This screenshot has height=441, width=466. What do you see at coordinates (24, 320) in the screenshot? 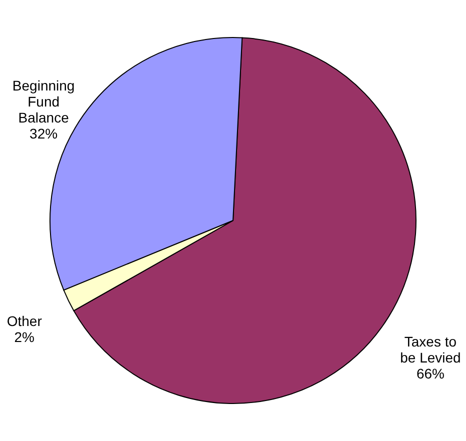
I see `slice-label: Other` at bounding box center [24, 320].